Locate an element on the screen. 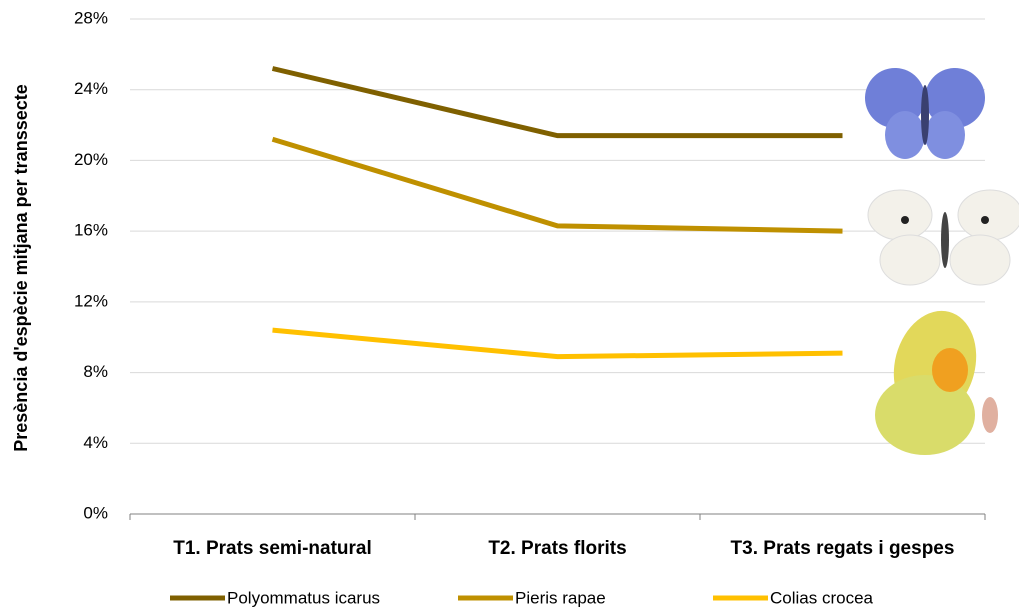  y-tick-label: 12% is located at coordinates (91, 300).